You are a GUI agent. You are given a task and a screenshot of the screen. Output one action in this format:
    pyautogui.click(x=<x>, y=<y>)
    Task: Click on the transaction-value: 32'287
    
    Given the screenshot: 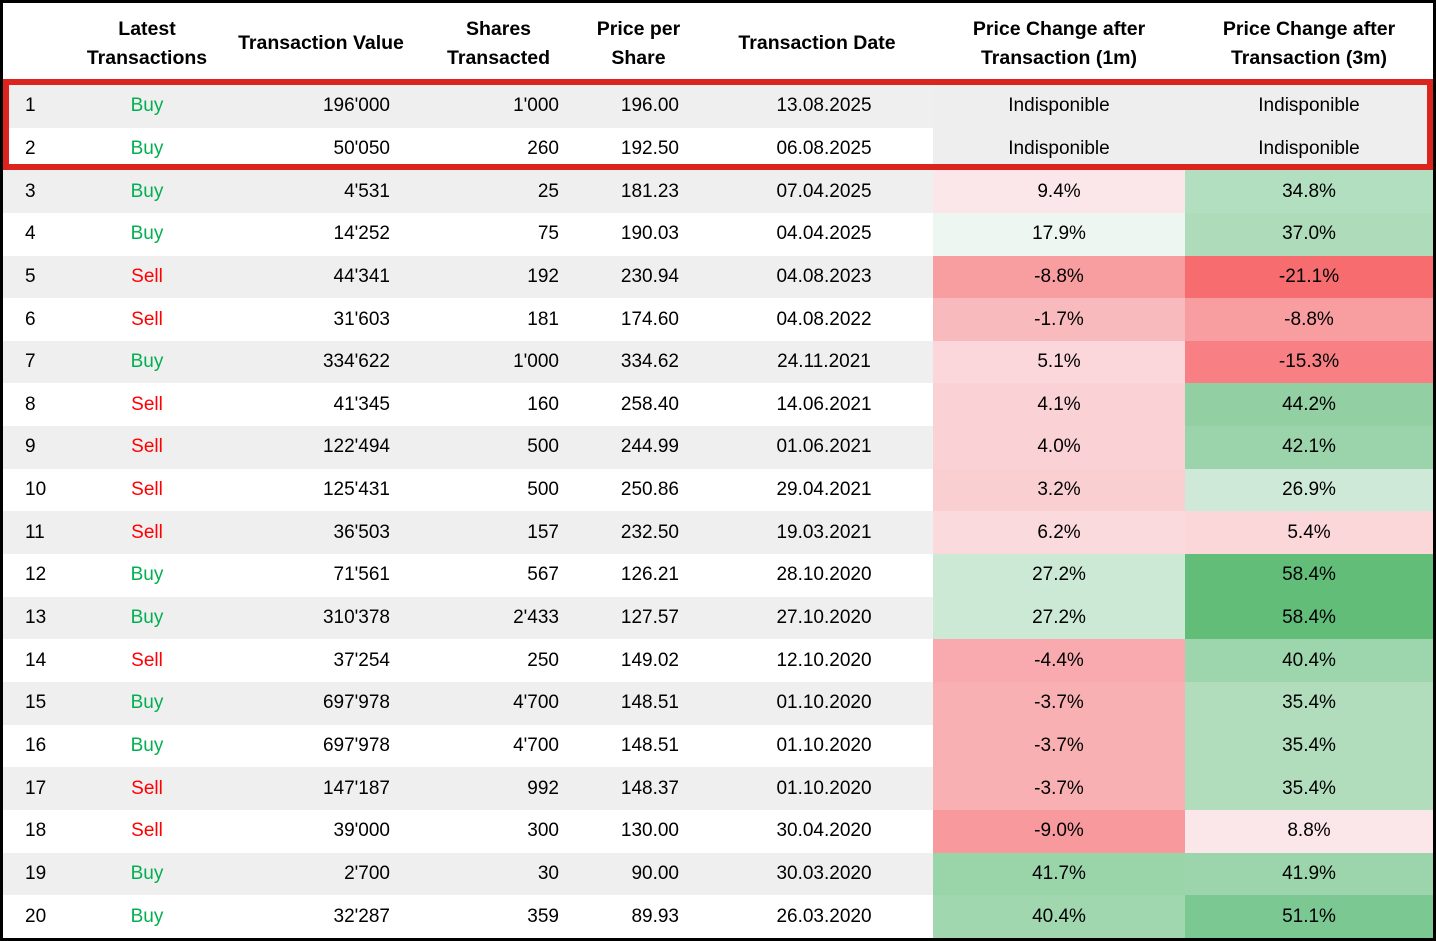 What is the action you would take?
    pyautogui.click(x=361, y=916)
    